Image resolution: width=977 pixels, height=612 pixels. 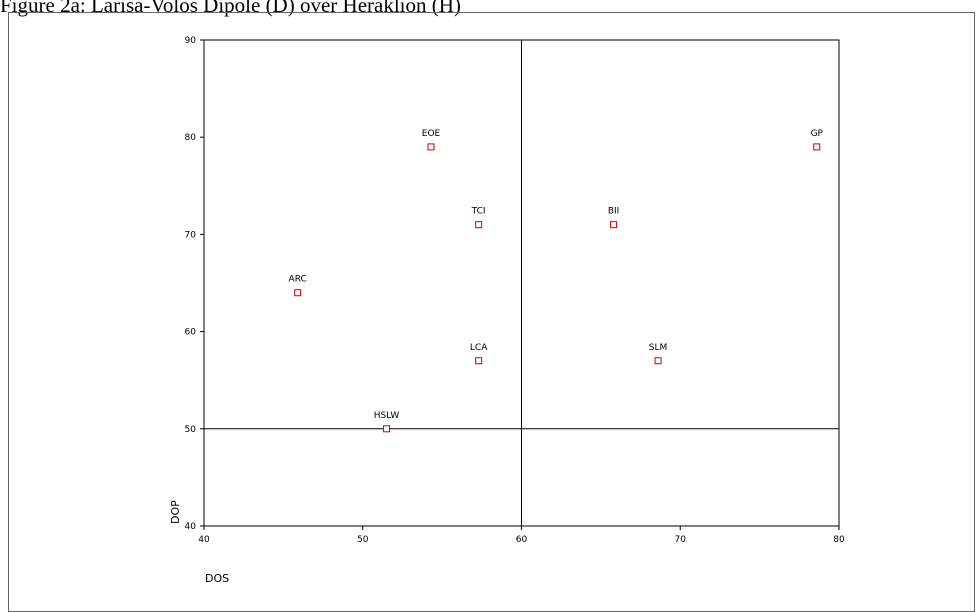 What do you see at coordinates (658, 348) in the screenshot?
I see `data-point-label: SLM` at bounding box center [658, 348].